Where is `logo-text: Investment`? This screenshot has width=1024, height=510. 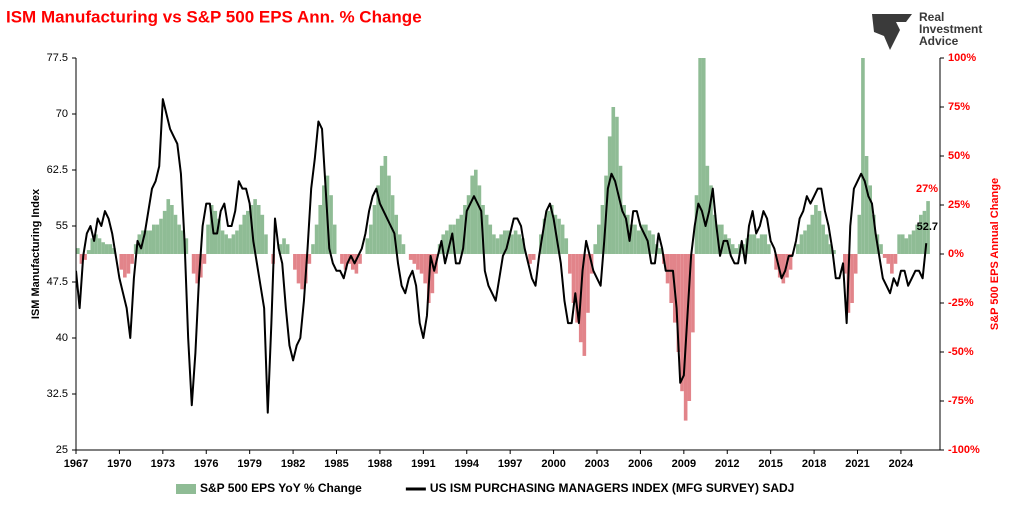 logo-text: Investment is located at coordinates (950, 29).